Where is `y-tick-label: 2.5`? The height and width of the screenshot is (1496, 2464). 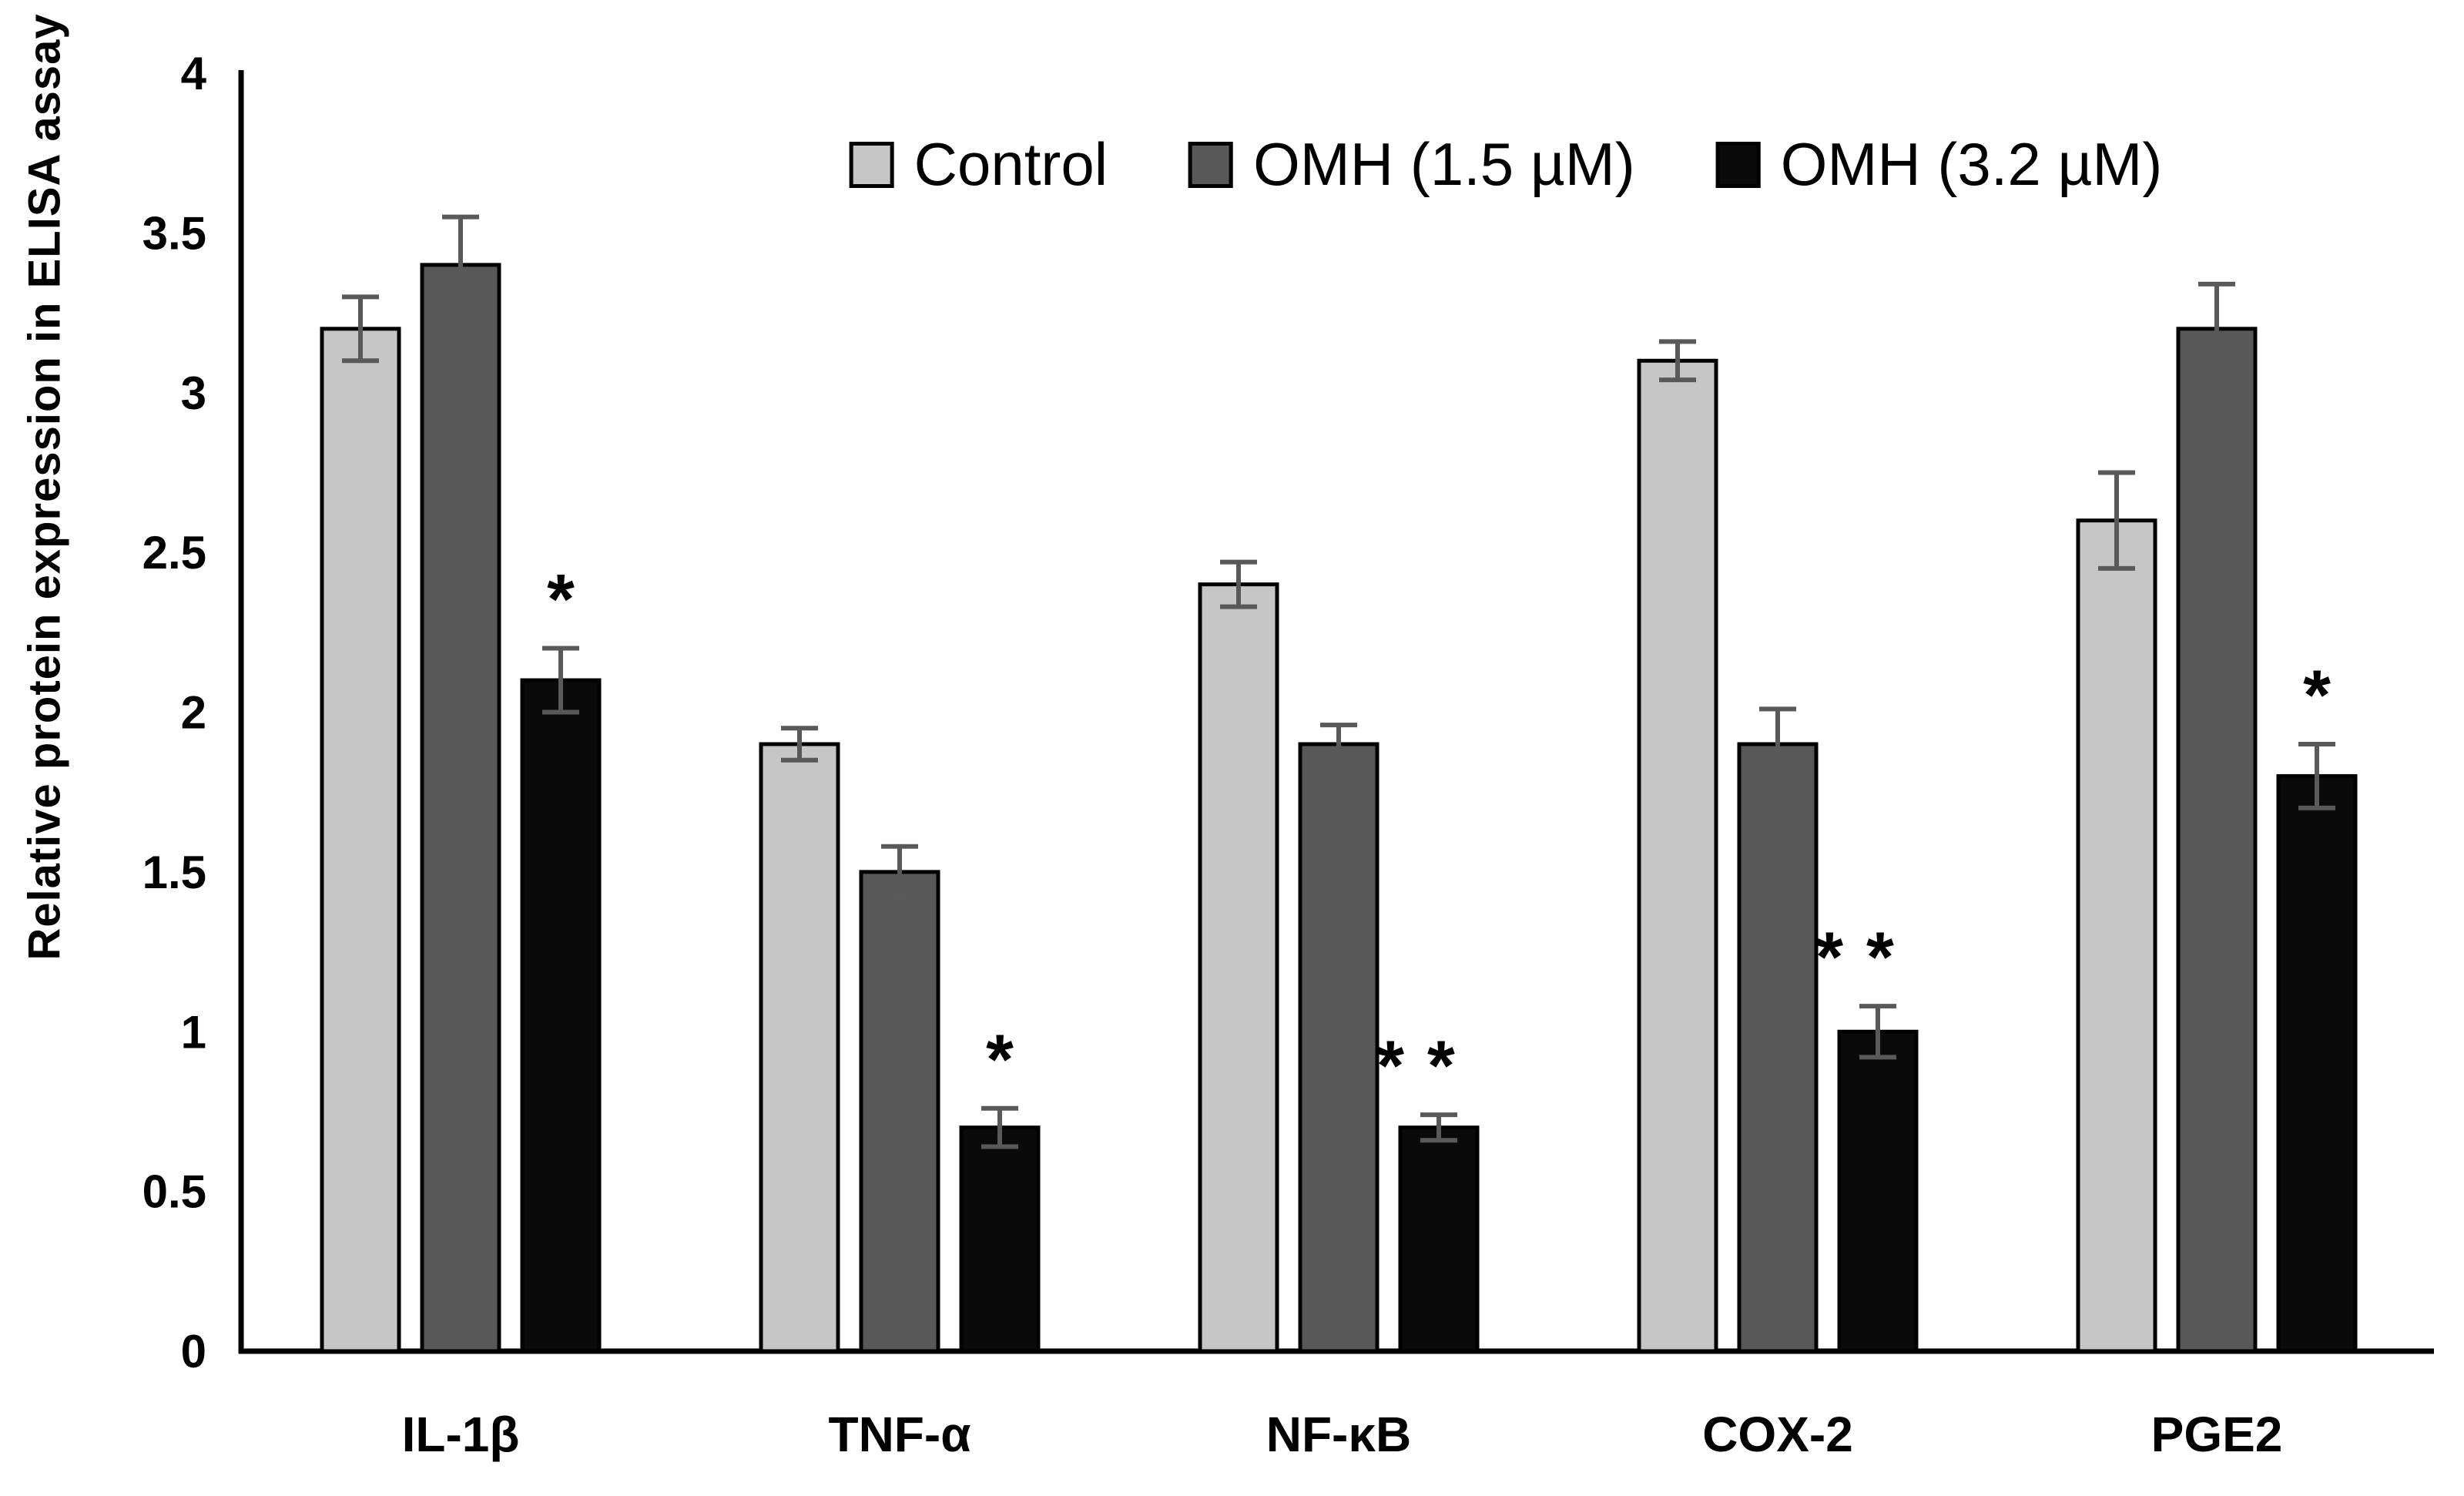 y-tick-label: 2.5 is located at coordinates (174, 553).